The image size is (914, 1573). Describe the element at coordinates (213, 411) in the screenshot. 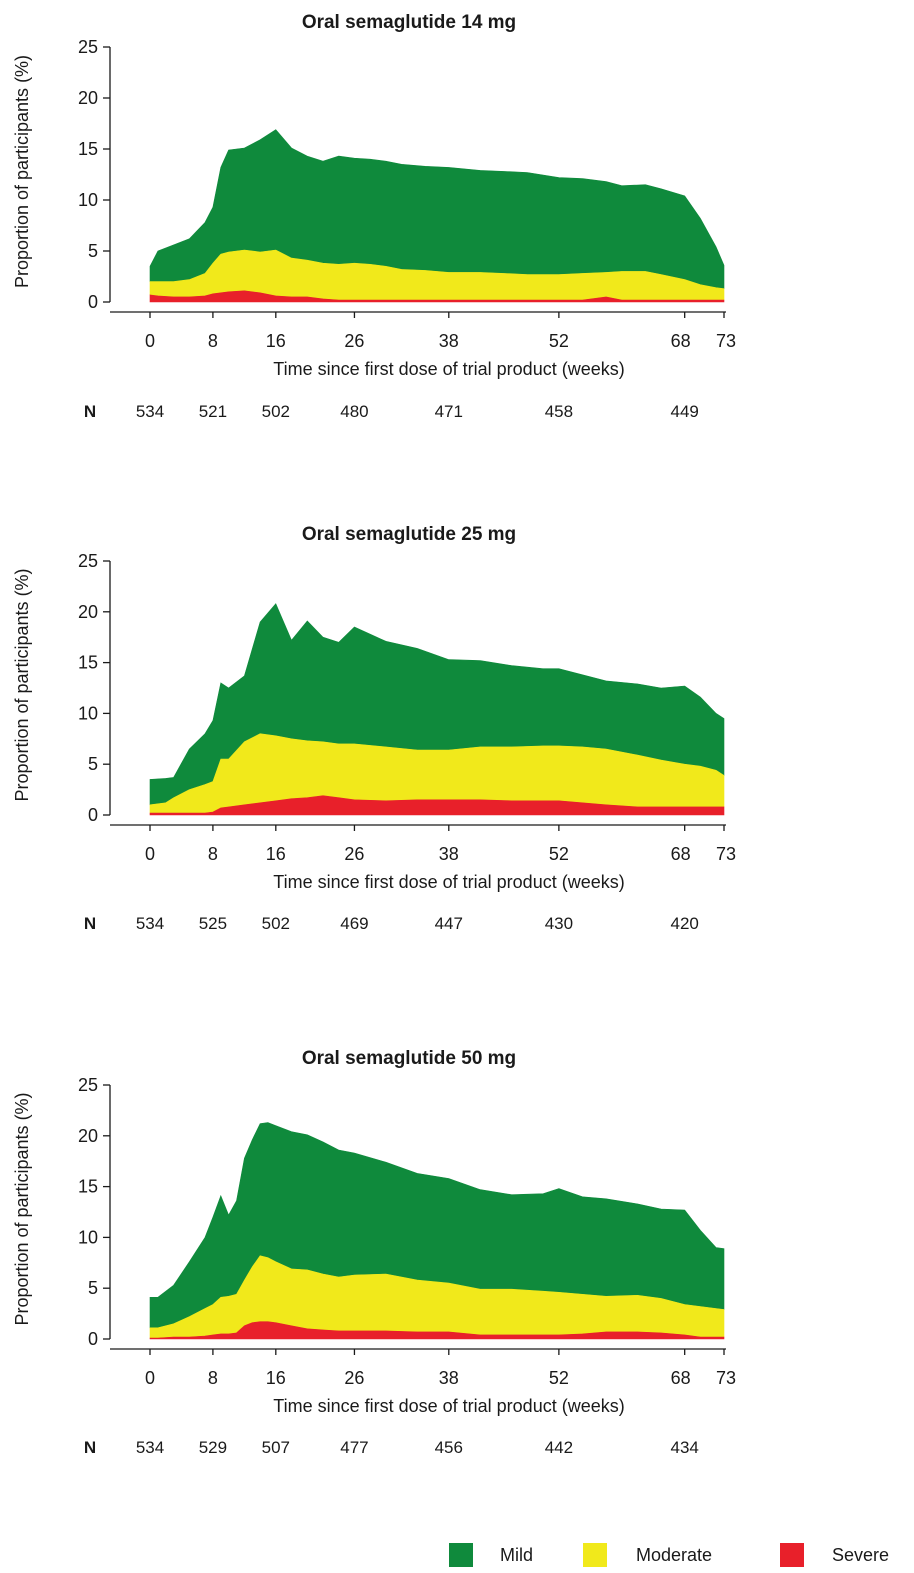

I see `n-at-risk-value: 521` at that location.